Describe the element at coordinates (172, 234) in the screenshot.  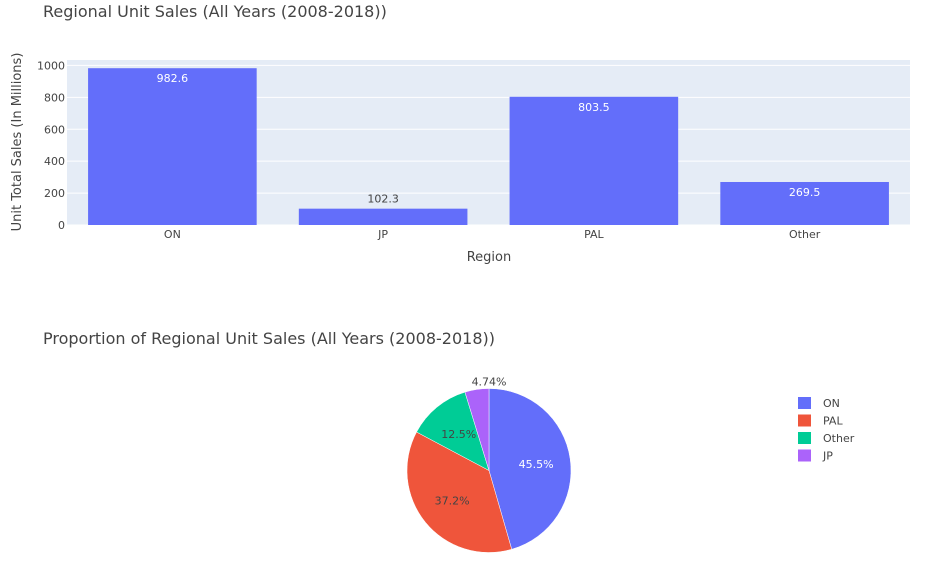
I see `bar-x-tick-label: ON` at that location.